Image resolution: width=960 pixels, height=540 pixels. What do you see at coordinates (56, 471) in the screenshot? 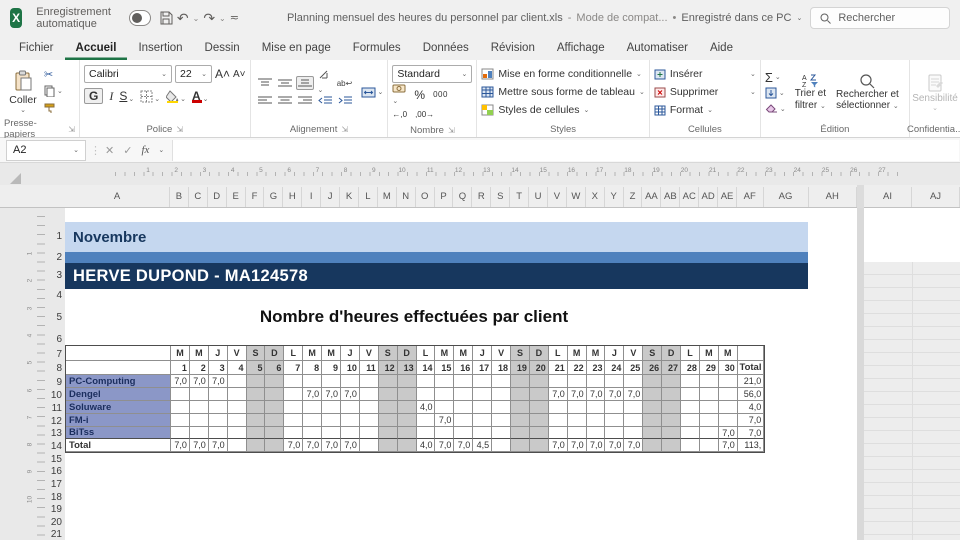
I see `row-header-16: 16` at bounding box center [56, 471].